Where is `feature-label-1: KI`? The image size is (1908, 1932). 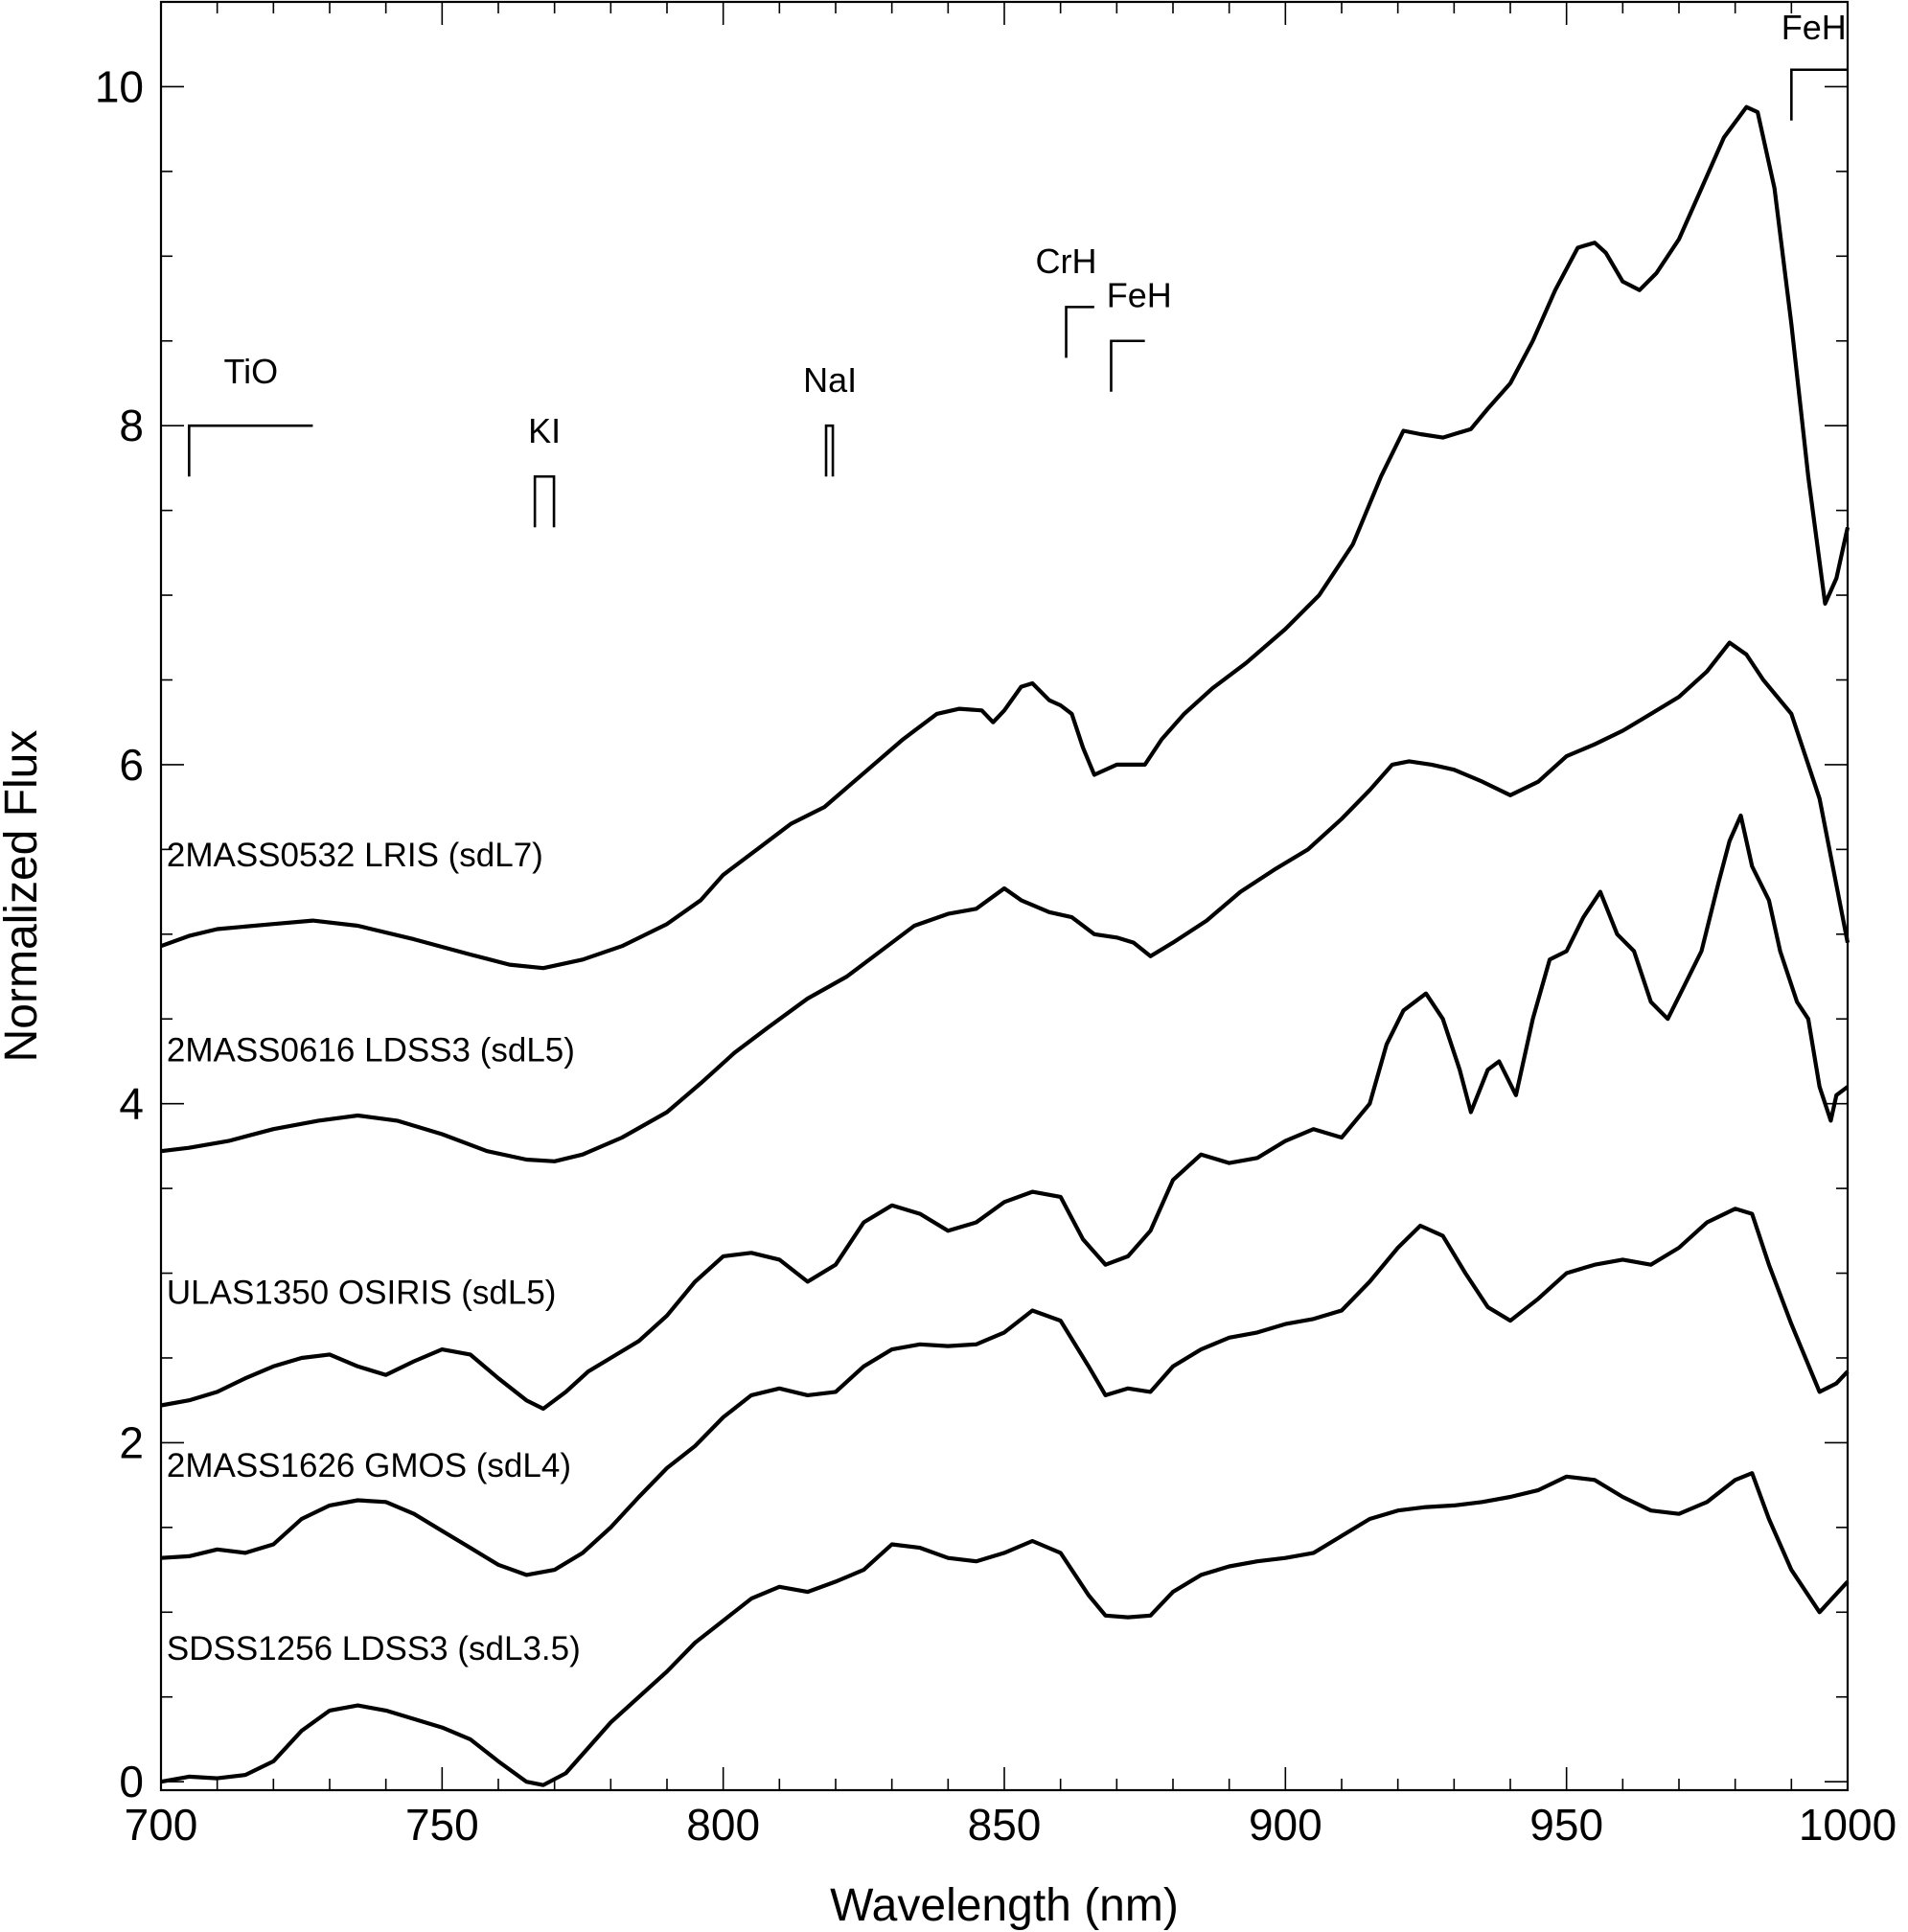
feature-label-1: KI is located at coordinates (545, 430).